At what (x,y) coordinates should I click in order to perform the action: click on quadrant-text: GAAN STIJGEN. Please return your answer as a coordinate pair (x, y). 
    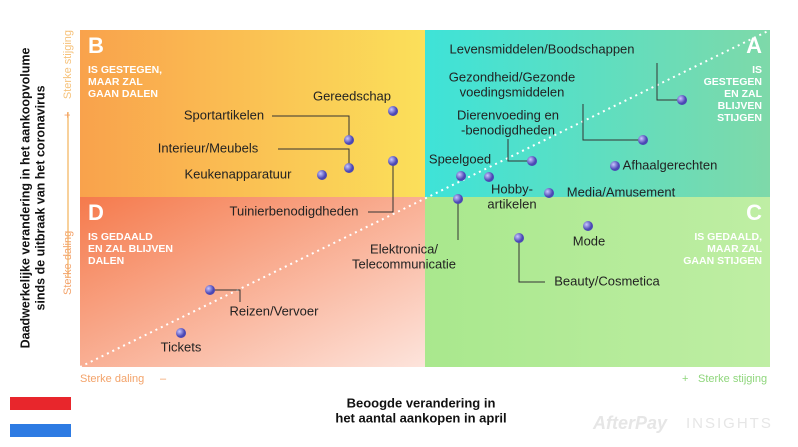
    Looking at the image, I should click on (722, 261).